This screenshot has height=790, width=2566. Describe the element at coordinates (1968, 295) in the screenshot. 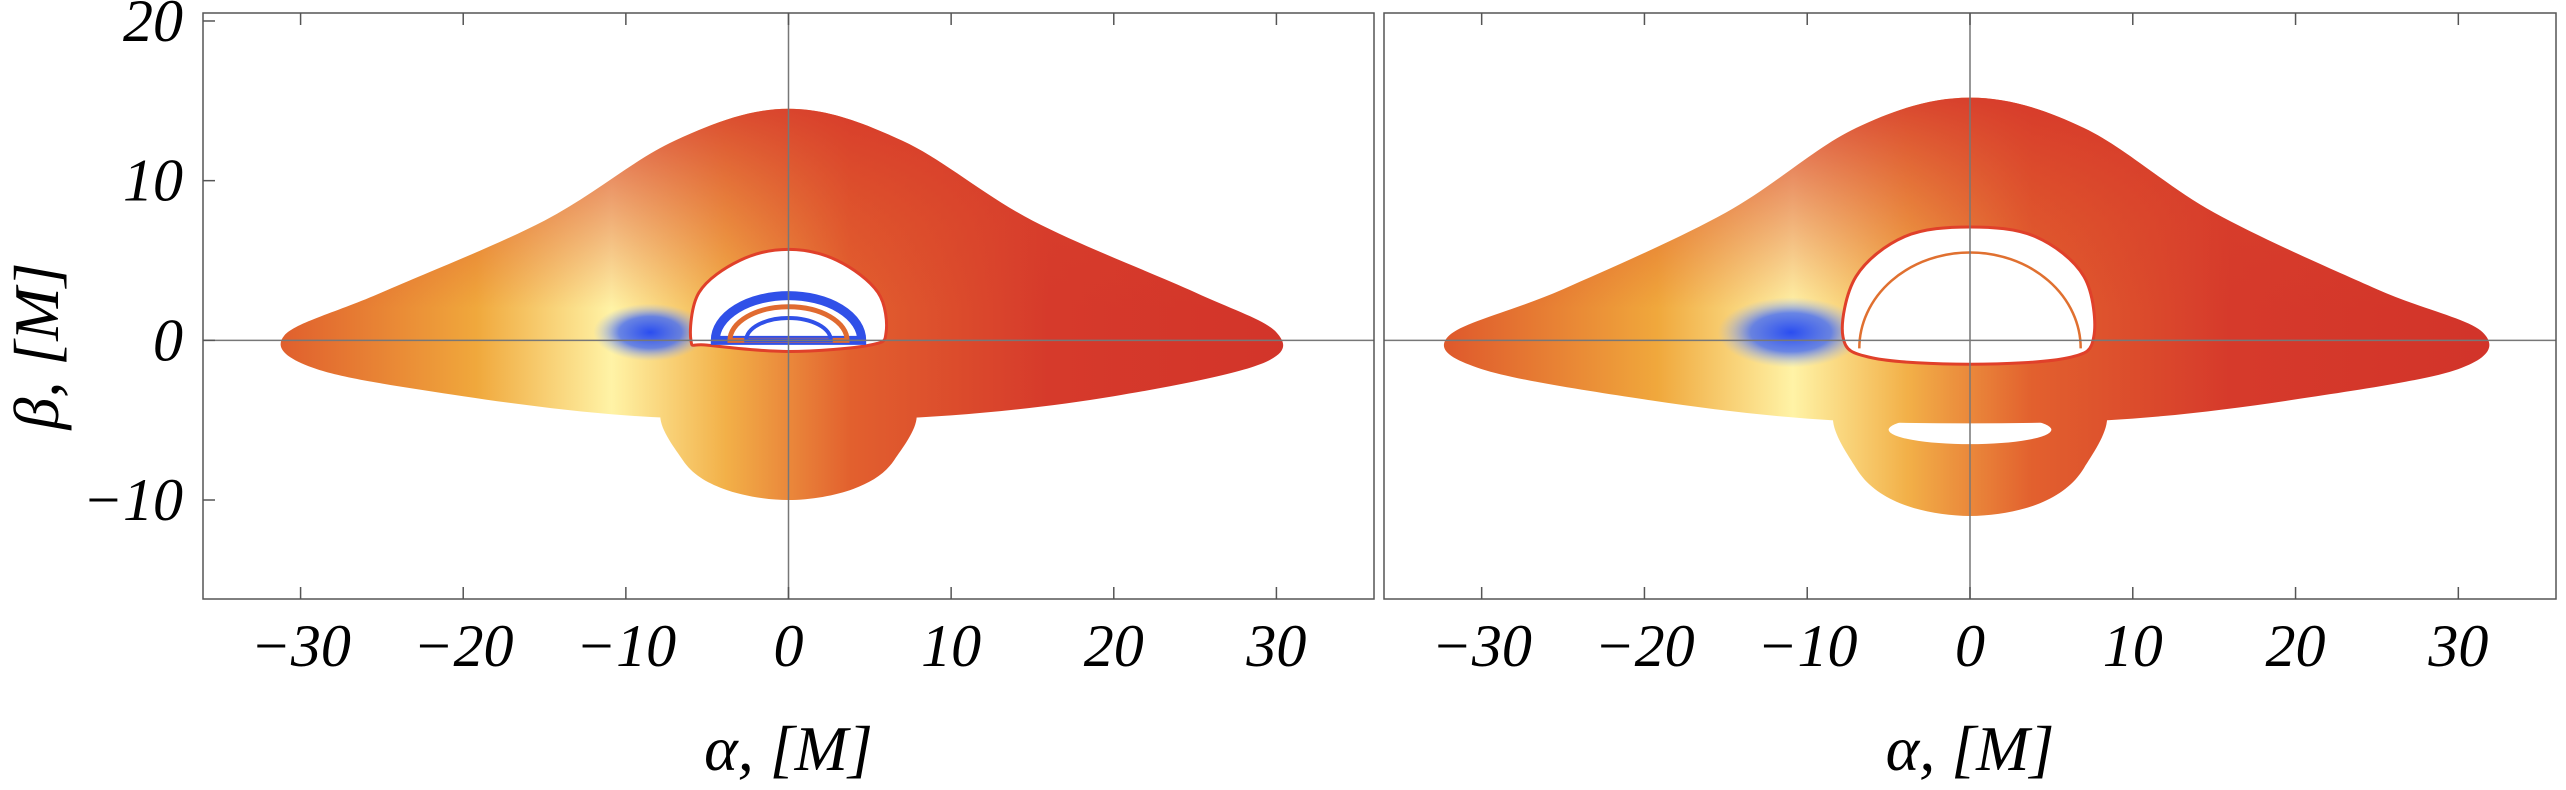

I see `shadow` at that location.